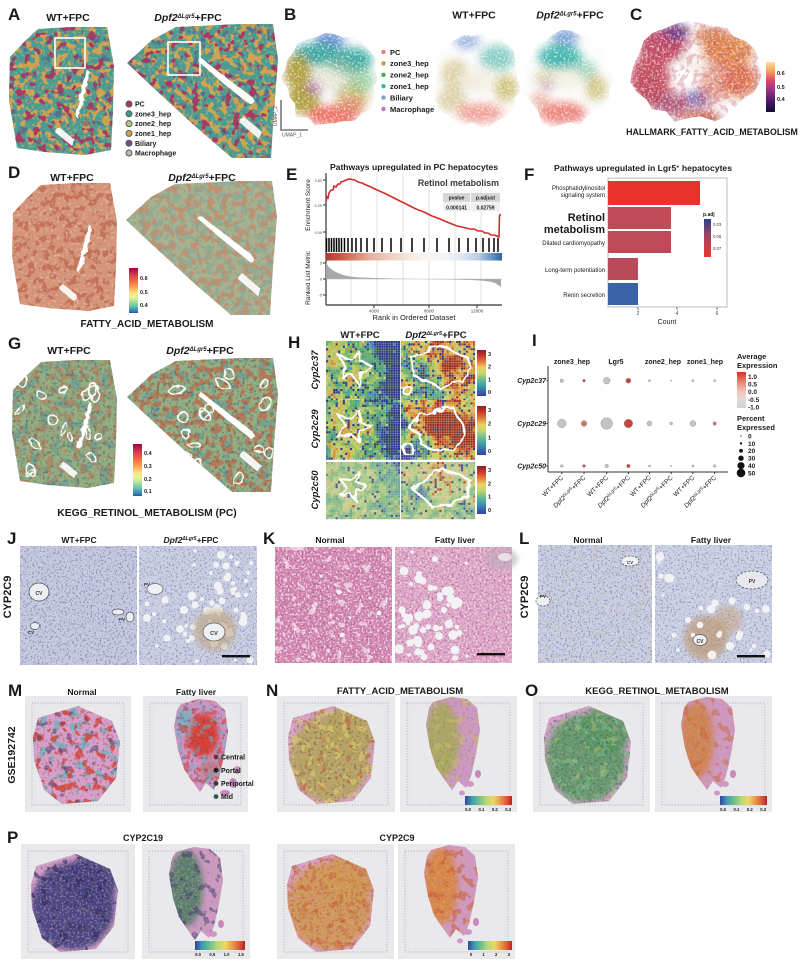  I want to click on svg-text: 10, so click(752, 444).